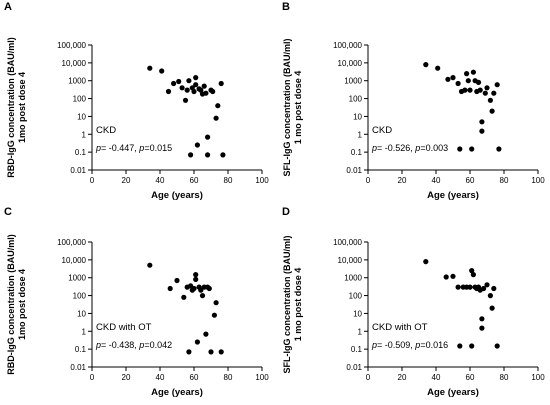 The width and height of the screenshot is (550, 405). I want to click on group-label: CKD with OT, so click(124, 327).